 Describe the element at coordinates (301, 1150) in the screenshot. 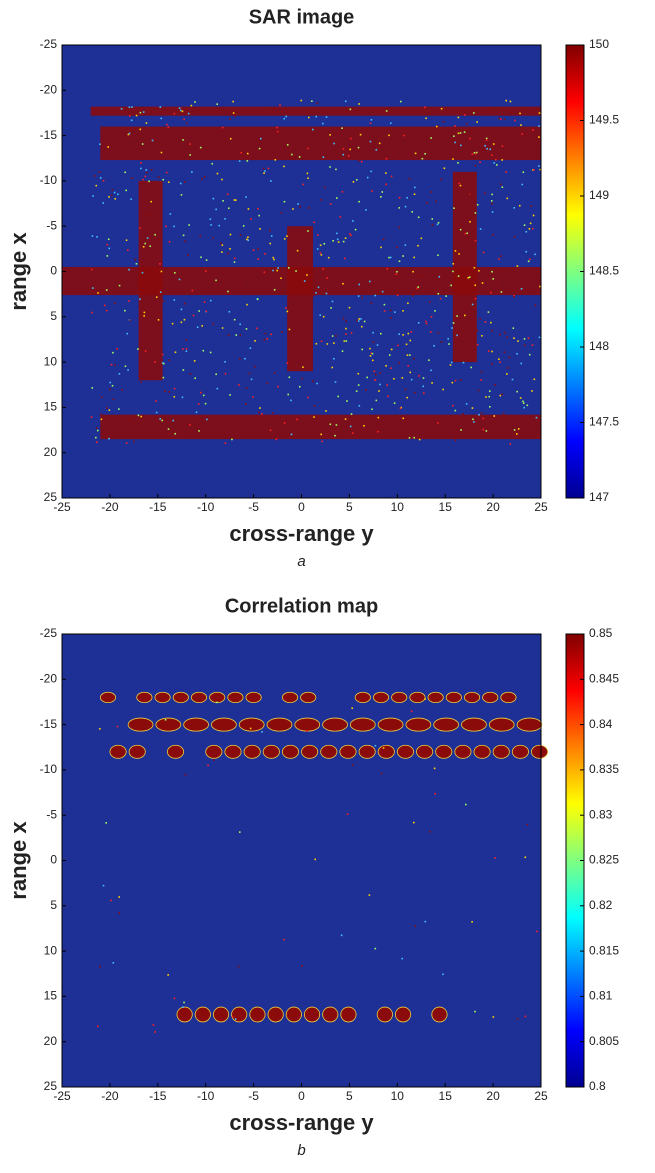

I see `caption: b` at that location.